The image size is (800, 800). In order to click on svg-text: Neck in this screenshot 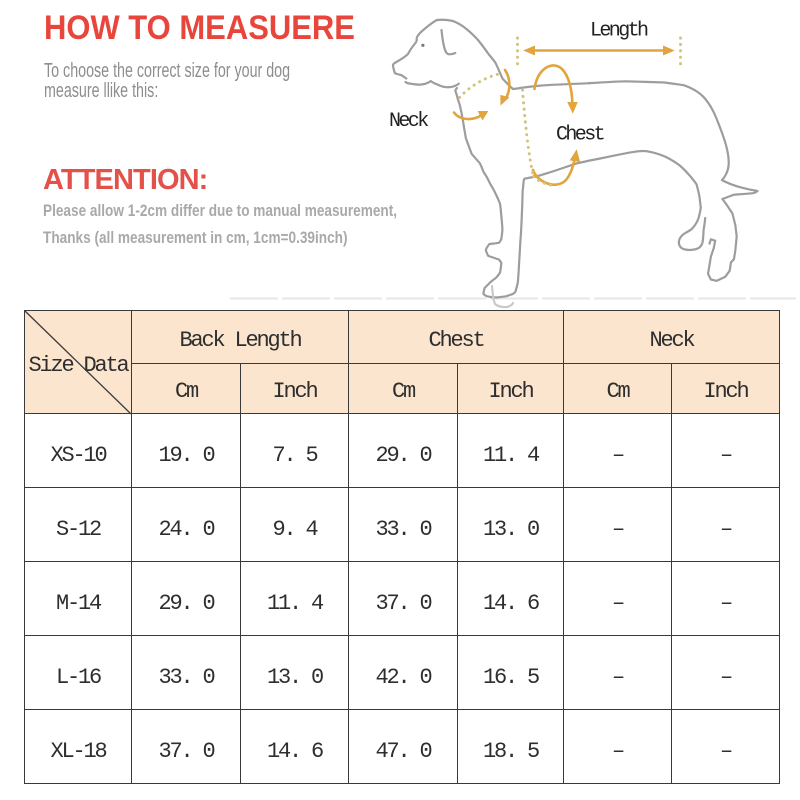, I will do `click(408, 121)`.